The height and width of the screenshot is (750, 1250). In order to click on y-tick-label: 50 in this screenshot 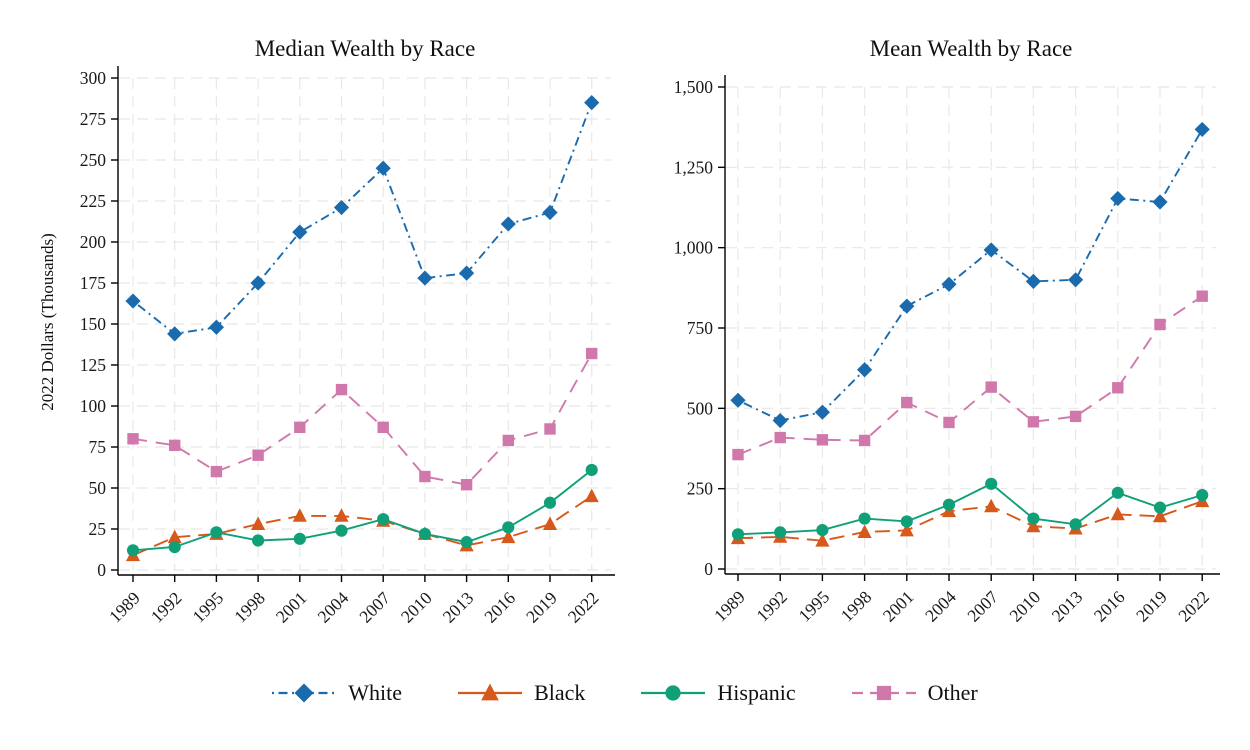, I will do `click(98, 488)`.